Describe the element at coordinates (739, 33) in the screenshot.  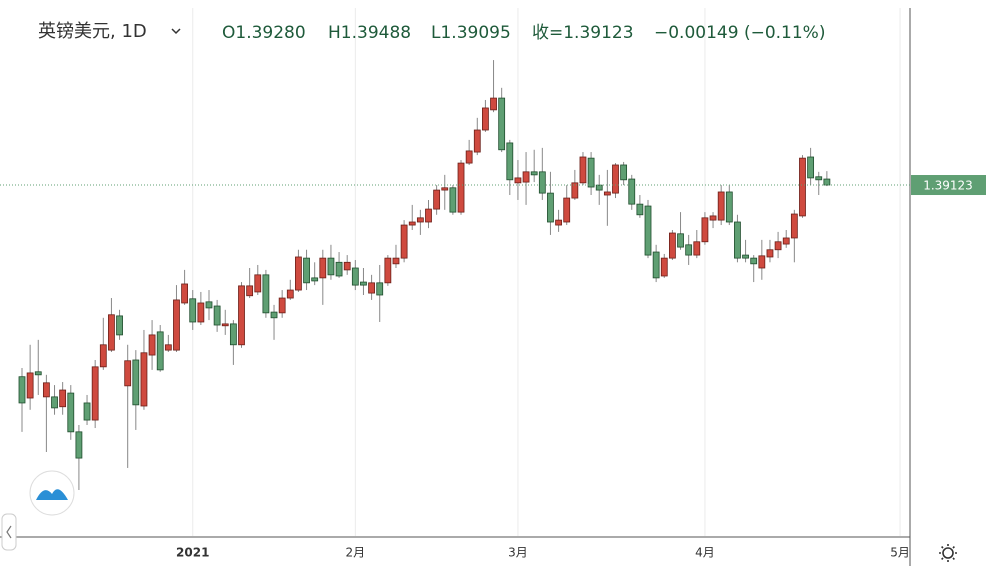
I see `legend-change: −0.00149 (−0.11%)` at that location.